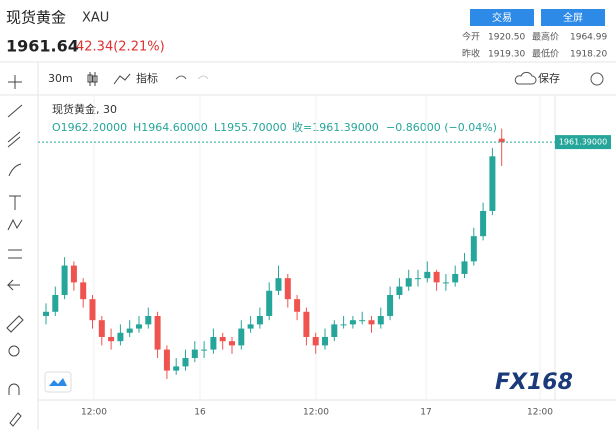 The image size is (616, 434). What do you see at coordinates (441, 127) in the screenshot?
I see `legend-change: −0.86000 (−0.04%)` at bounding box center [441, 127].